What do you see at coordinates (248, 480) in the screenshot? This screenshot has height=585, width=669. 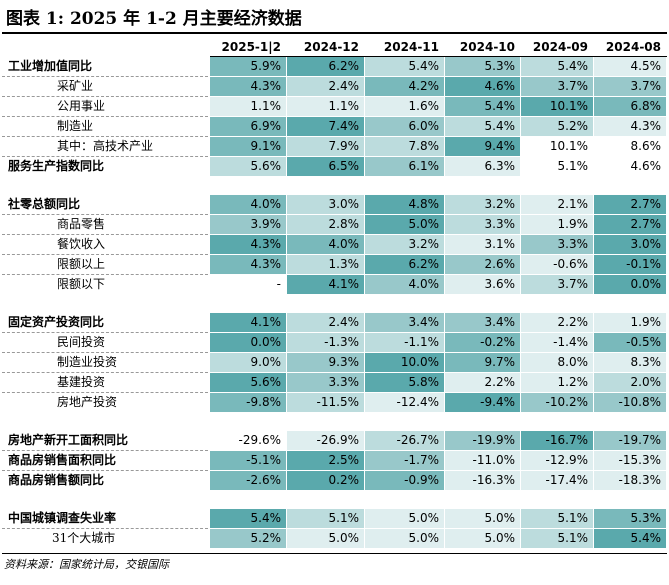 I see `table-cell: -2.6%` at bounding box center [248, 480].